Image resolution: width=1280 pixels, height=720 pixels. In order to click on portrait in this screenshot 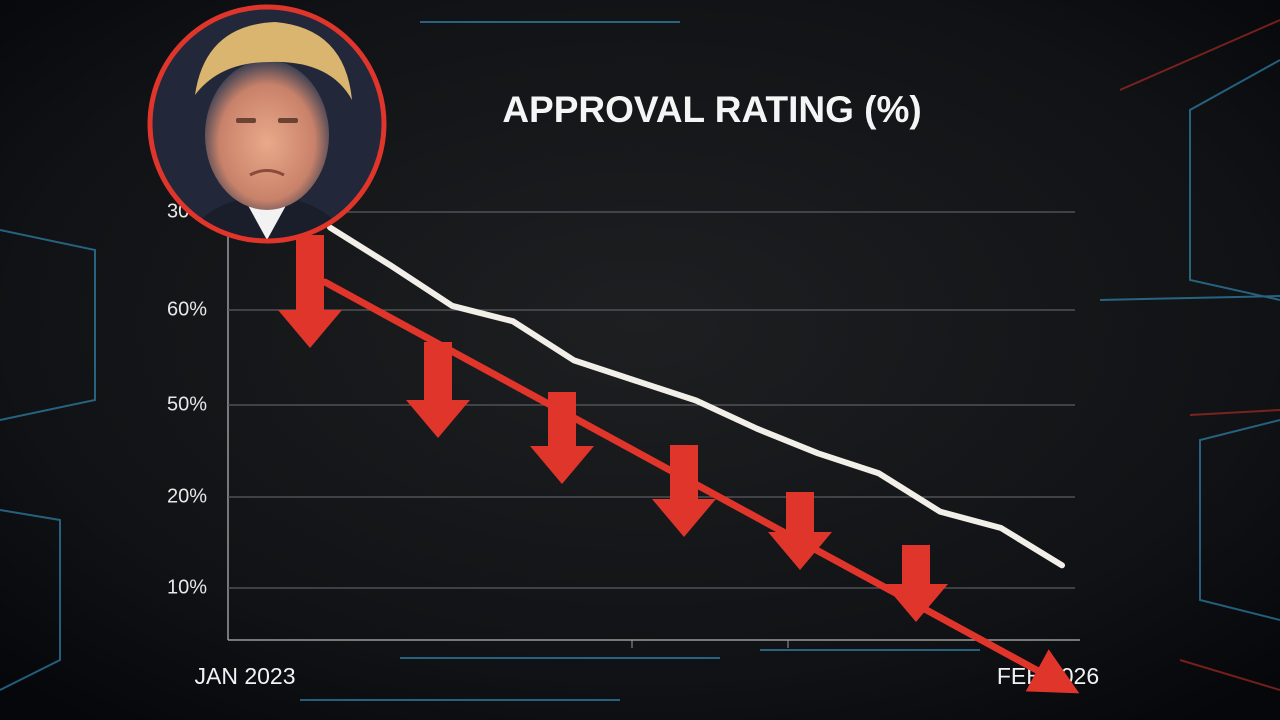, I will do `click(267, 124)`.